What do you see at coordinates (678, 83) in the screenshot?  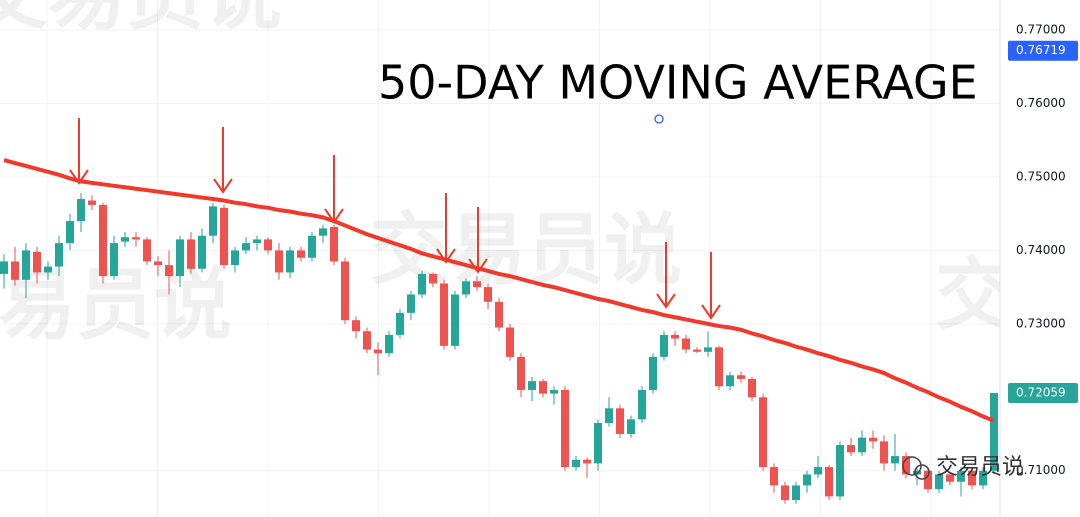 I see `chart-title: 50-DAY MOVING AVERAGE` at bounding box center [678, 83].